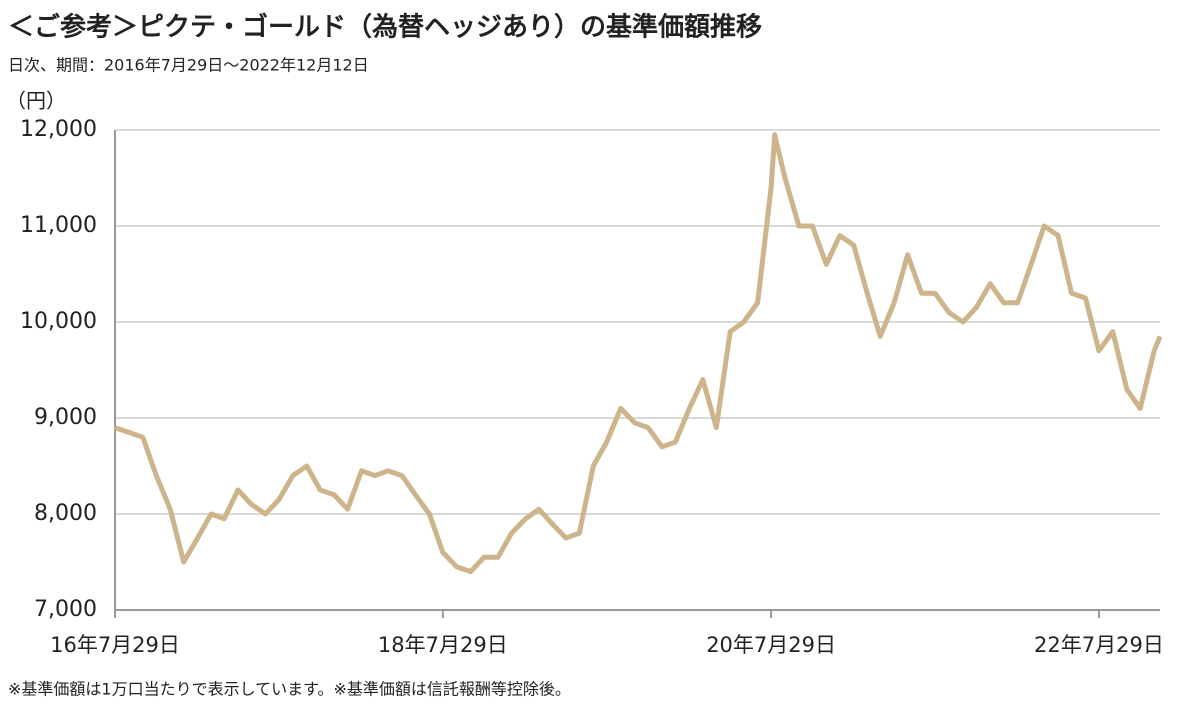  Describe the element at coordinates (115, 645) in the screenshot. I see `x-tick-label: 16年7月29日` at that location.